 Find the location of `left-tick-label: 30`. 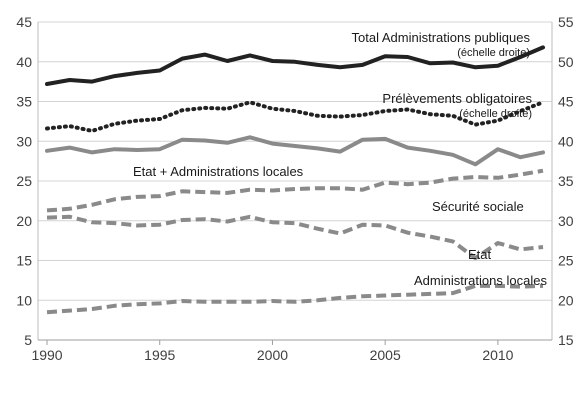

left-tick-label: 30 is located at coordinates (24, 141).